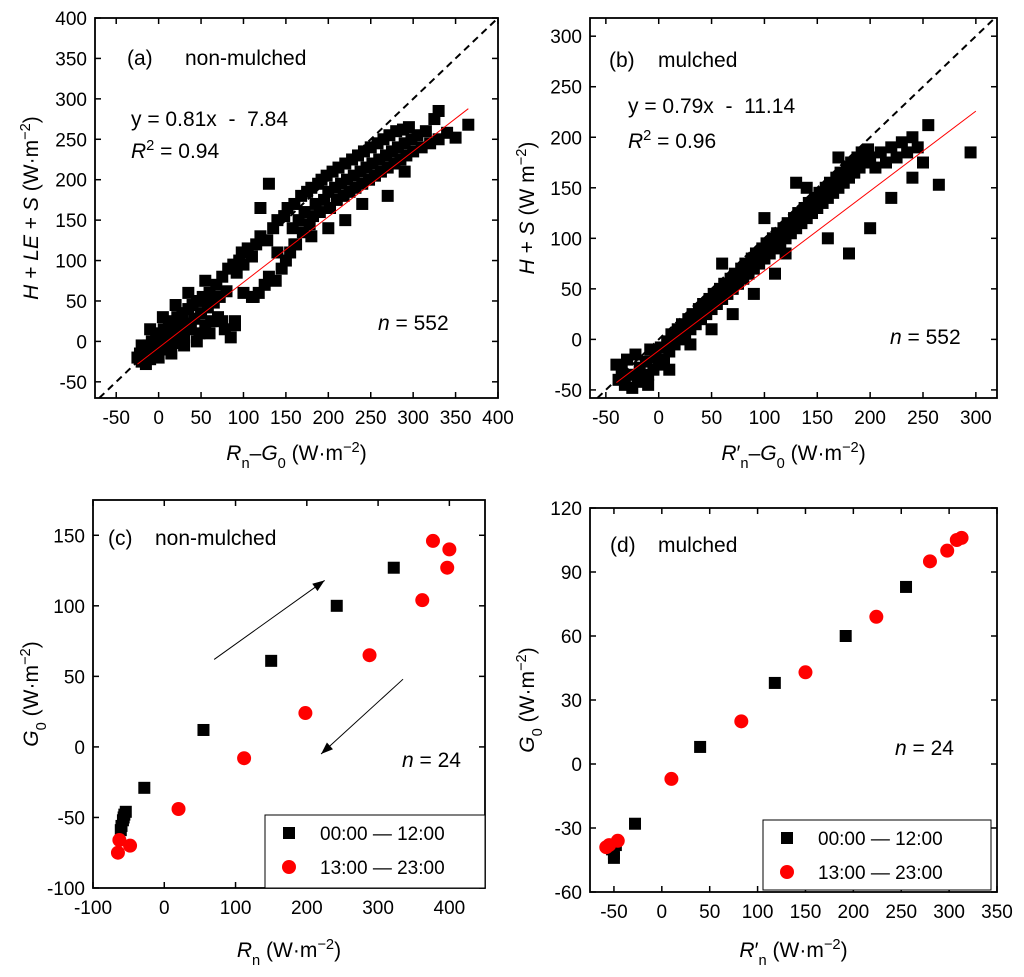 The width and height of the screenshot is (1024, 977). Describe the element at coordinates (571, 637) in the screenshot. I see `y-tick-label: 60` at that location.